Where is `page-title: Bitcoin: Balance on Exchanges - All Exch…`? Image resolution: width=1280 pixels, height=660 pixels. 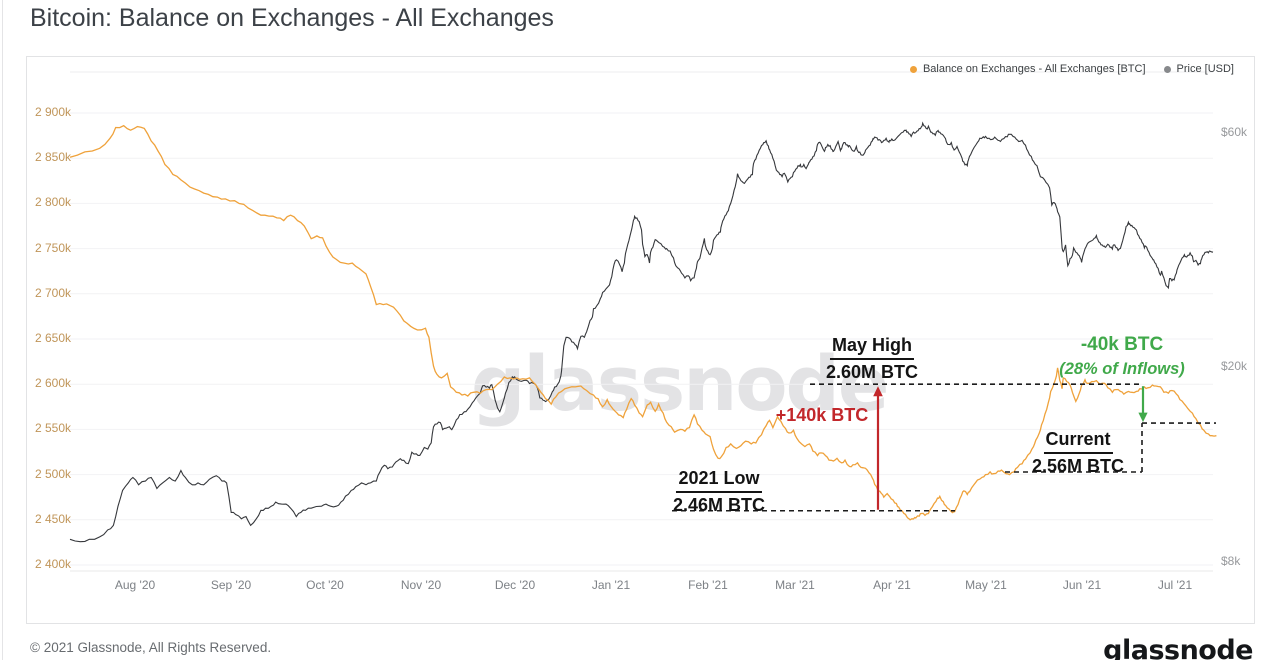
page-title: Bitcoin: Balance on Exchanges - All Exch… is located at coordinates (292, 18).